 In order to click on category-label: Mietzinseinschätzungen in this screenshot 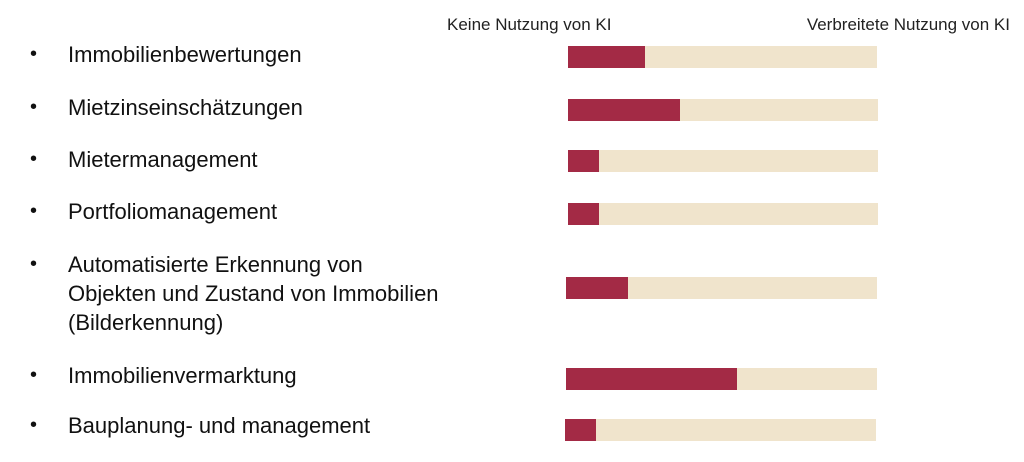, I will do `click(185, 107)`.